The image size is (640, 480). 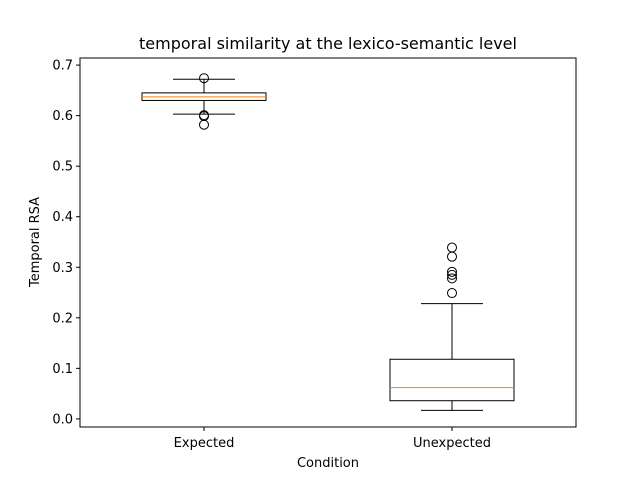 I want to click on y-tick-label: 0.5, so click(x=62, y=167).